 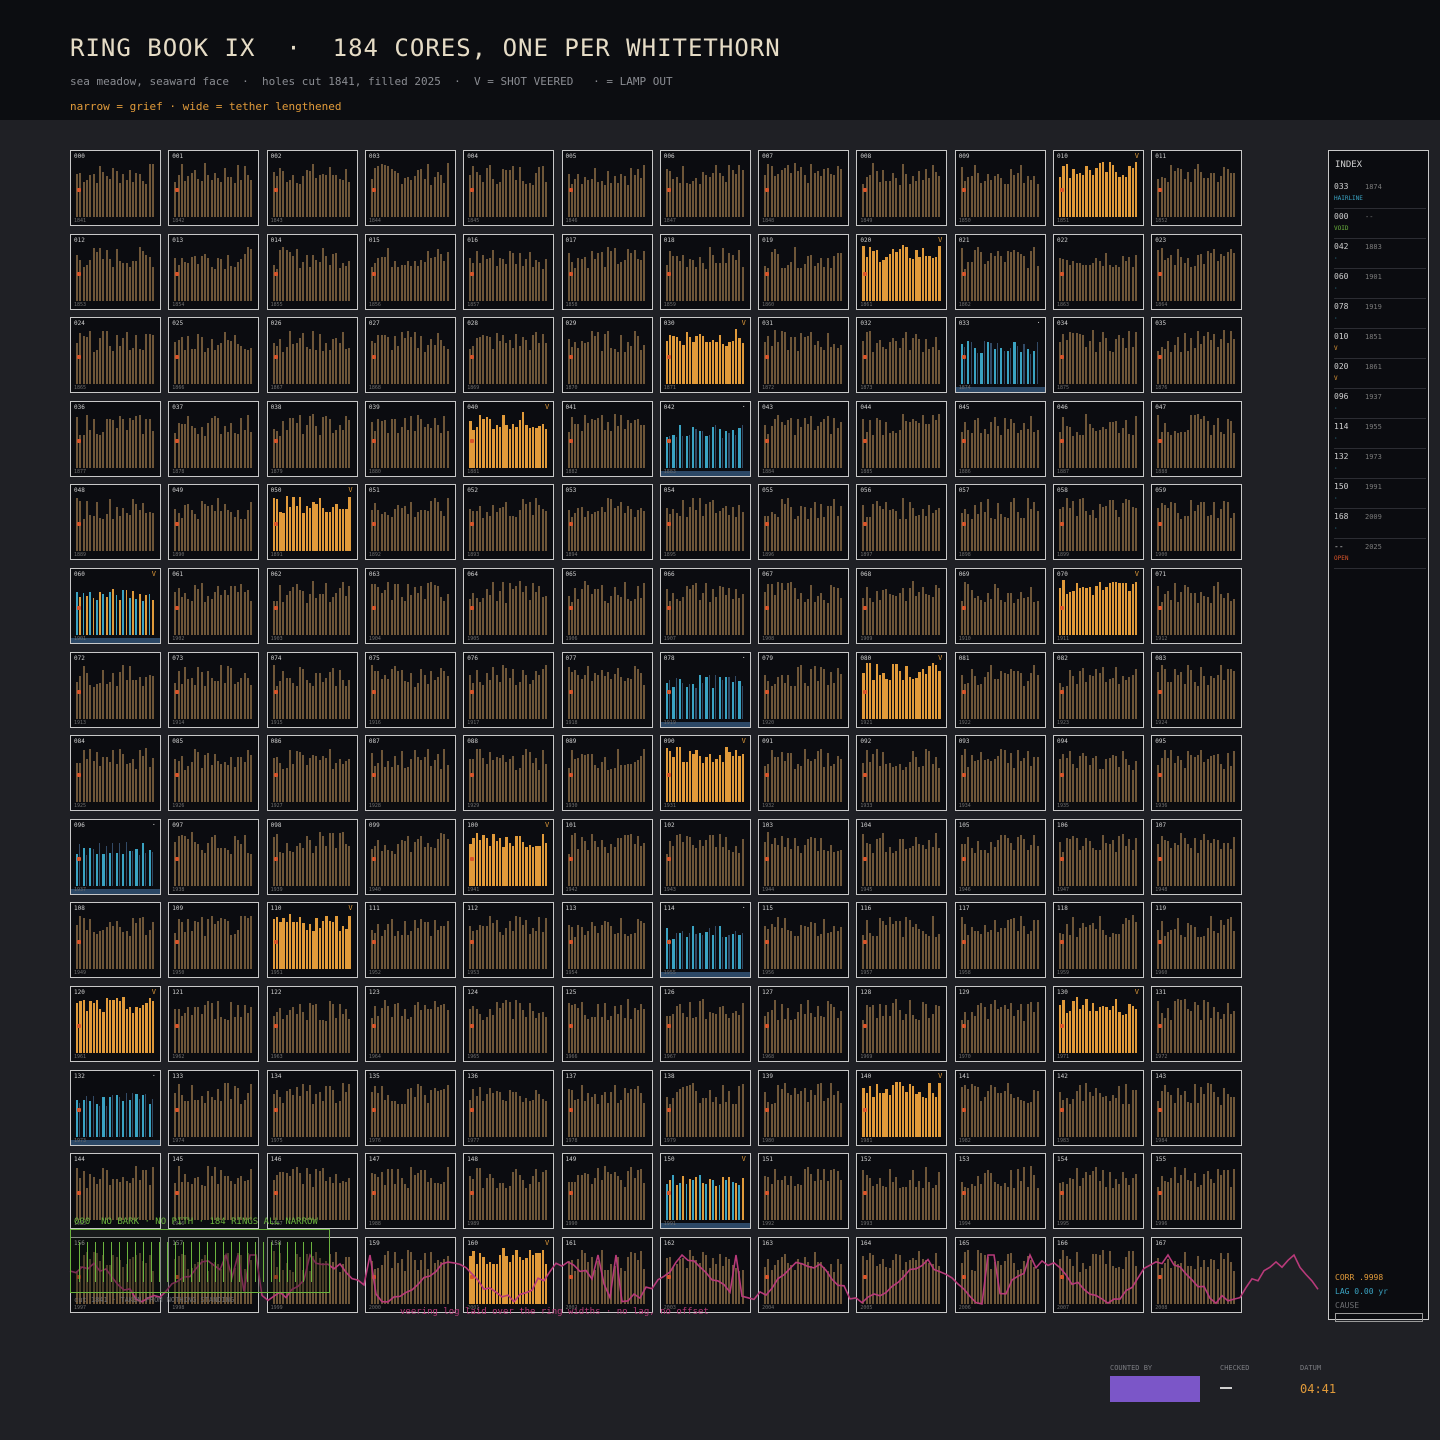 I want to click on core-cell: 088 1929, so click(x=509, y=773).